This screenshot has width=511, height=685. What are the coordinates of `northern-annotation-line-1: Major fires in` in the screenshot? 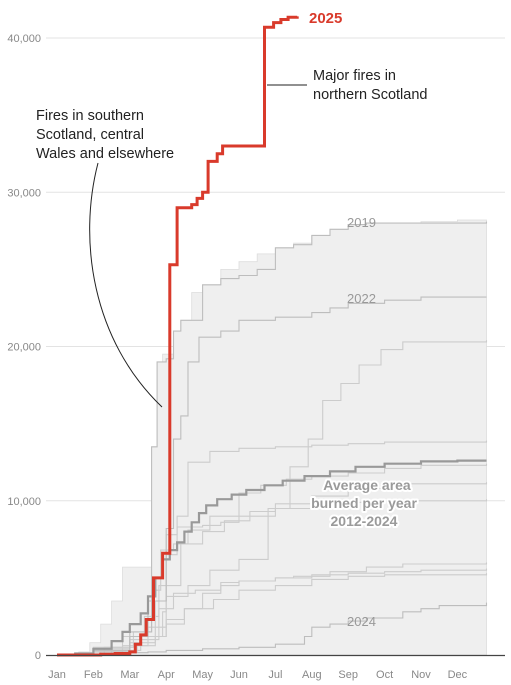 It's located at (354, 76).